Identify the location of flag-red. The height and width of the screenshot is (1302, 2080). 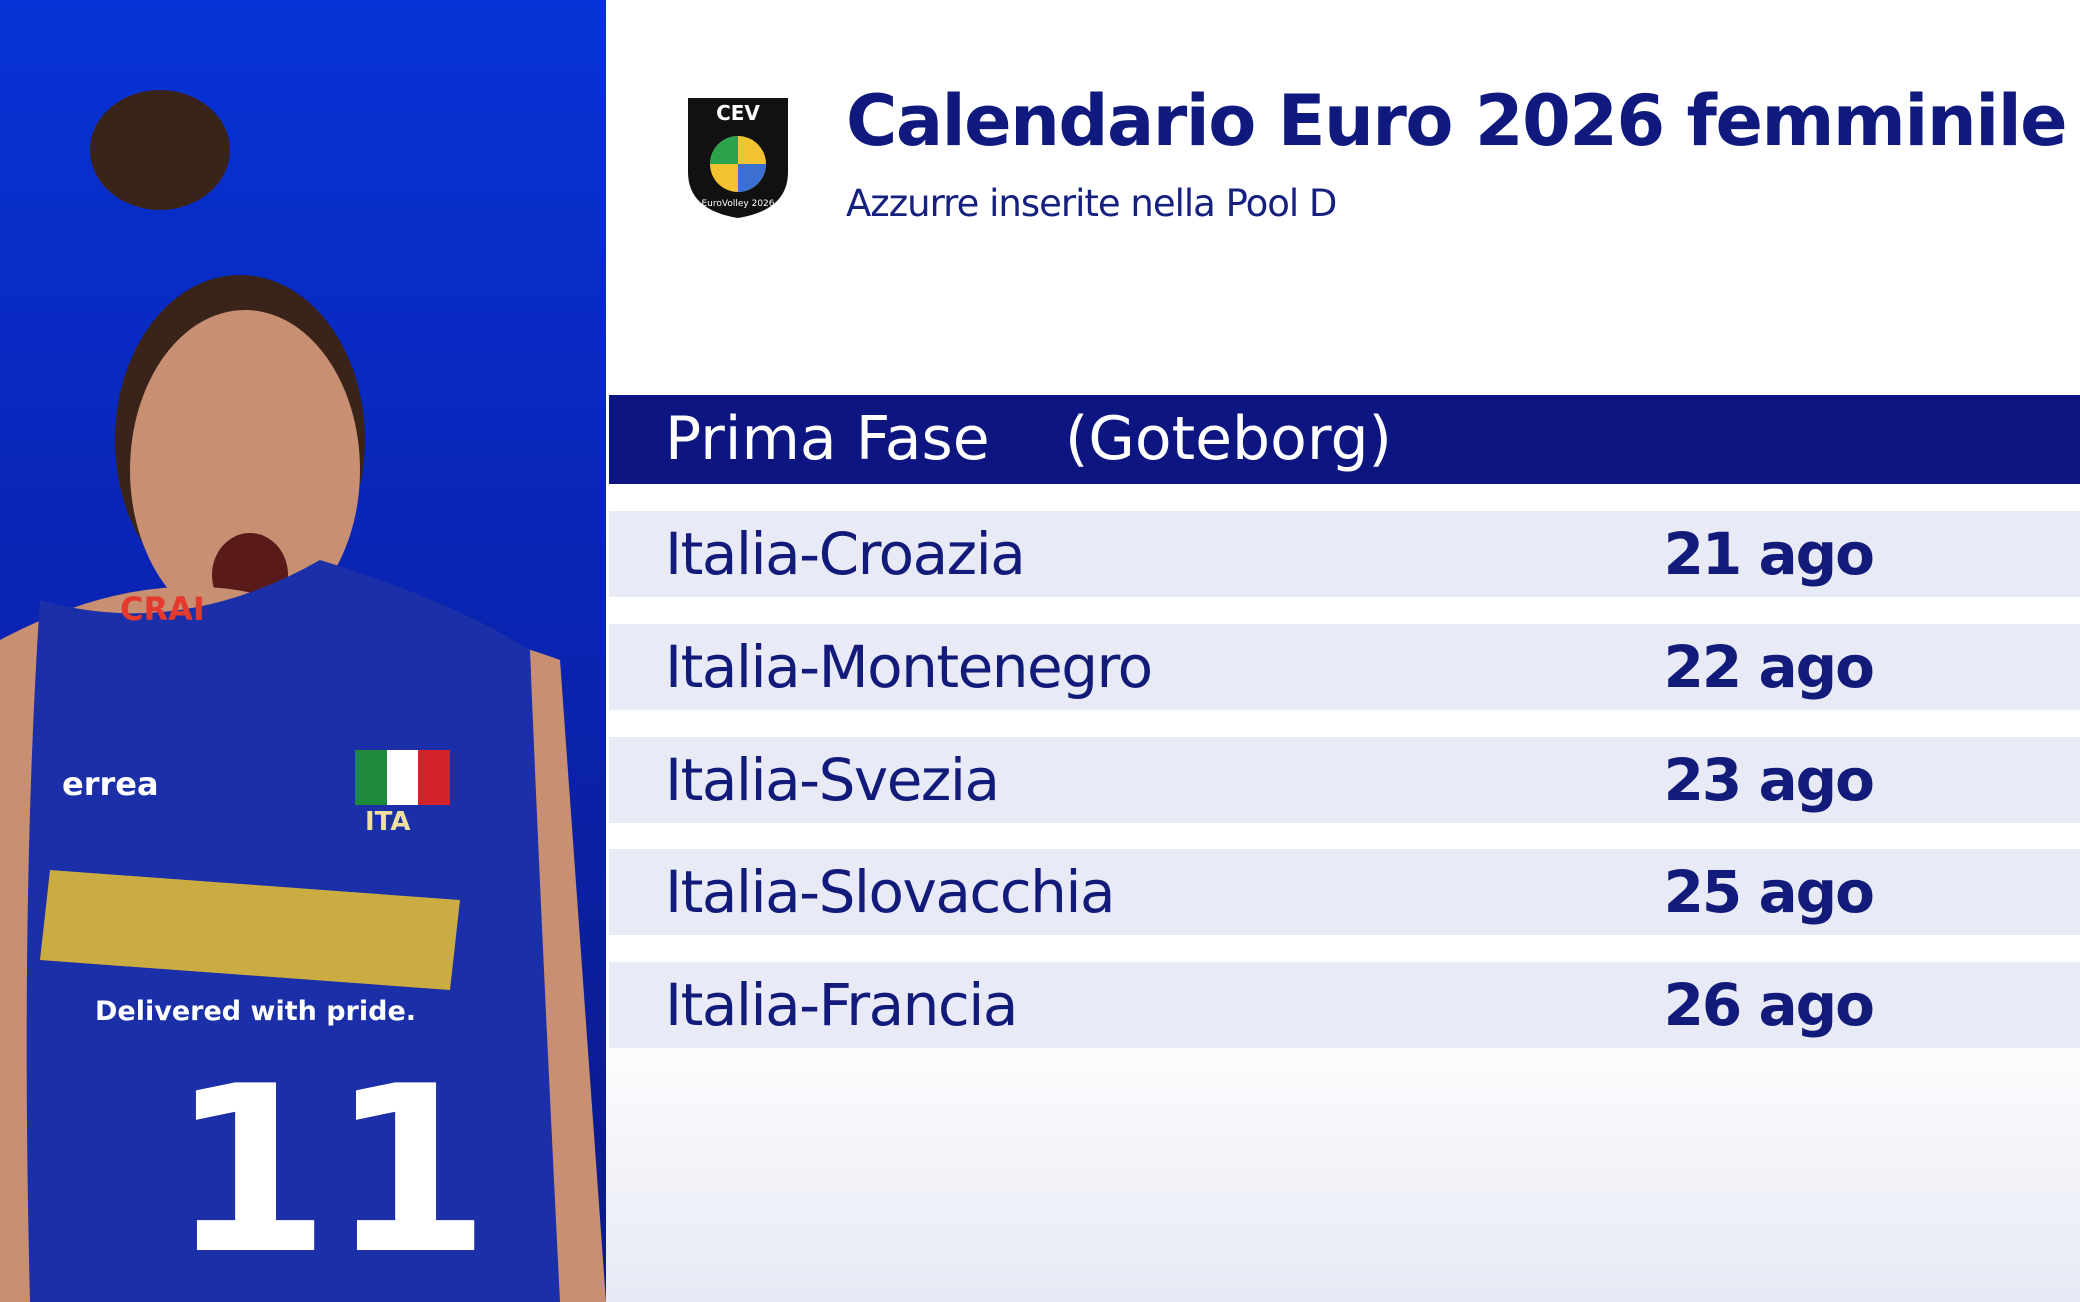
(434, 777).